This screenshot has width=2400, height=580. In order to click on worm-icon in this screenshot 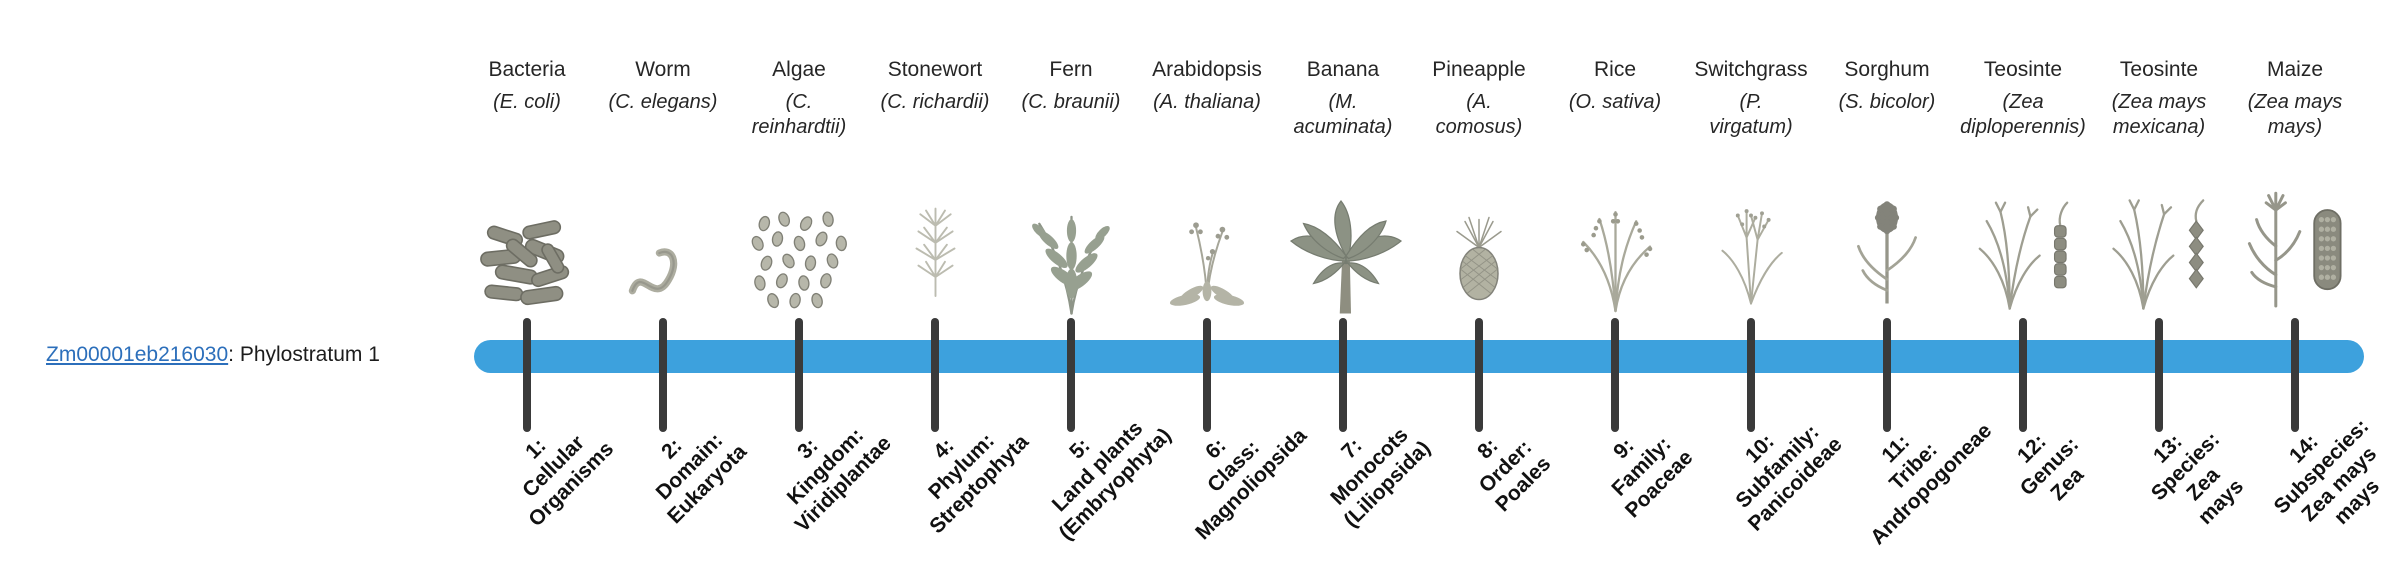, I will do `click(653, 271)`.